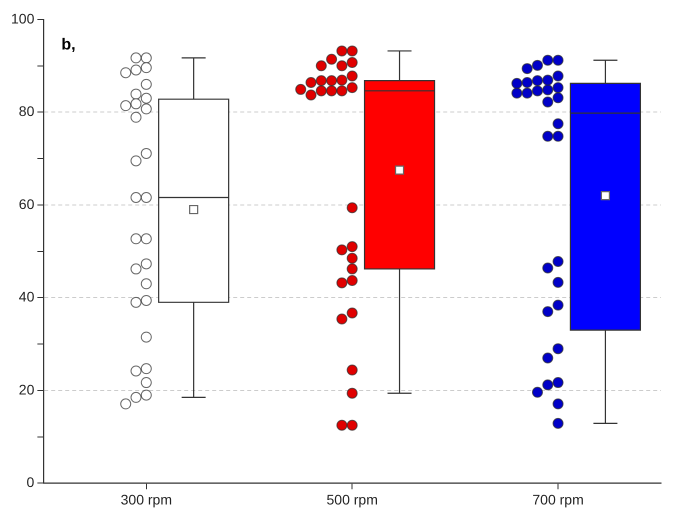  What do you see at coordinates (26, 389) in the screenshot?
I see `y-tick-label: 20` at bounding box center [26, 389].